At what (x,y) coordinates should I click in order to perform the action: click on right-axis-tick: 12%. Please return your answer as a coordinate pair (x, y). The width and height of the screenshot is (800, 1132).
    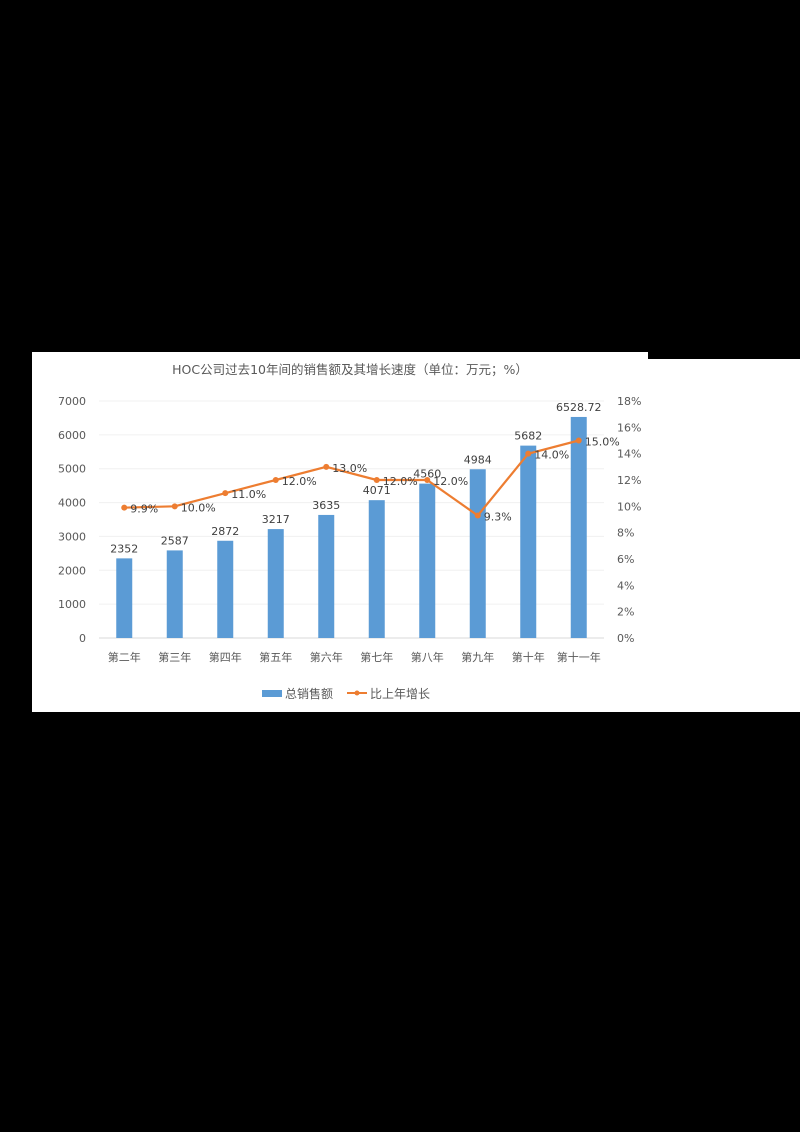
    Looking at the image, I should click on (629, 480).